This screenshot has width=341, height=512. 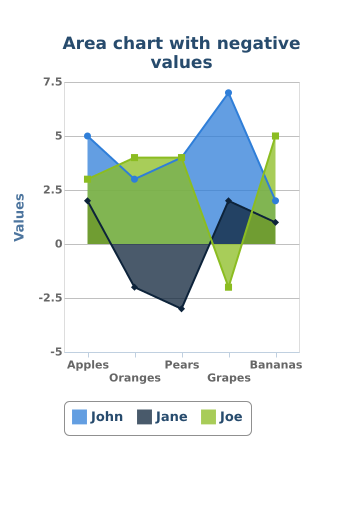 I want to click on y-tick-label: 0, so click(x=58, y=244).